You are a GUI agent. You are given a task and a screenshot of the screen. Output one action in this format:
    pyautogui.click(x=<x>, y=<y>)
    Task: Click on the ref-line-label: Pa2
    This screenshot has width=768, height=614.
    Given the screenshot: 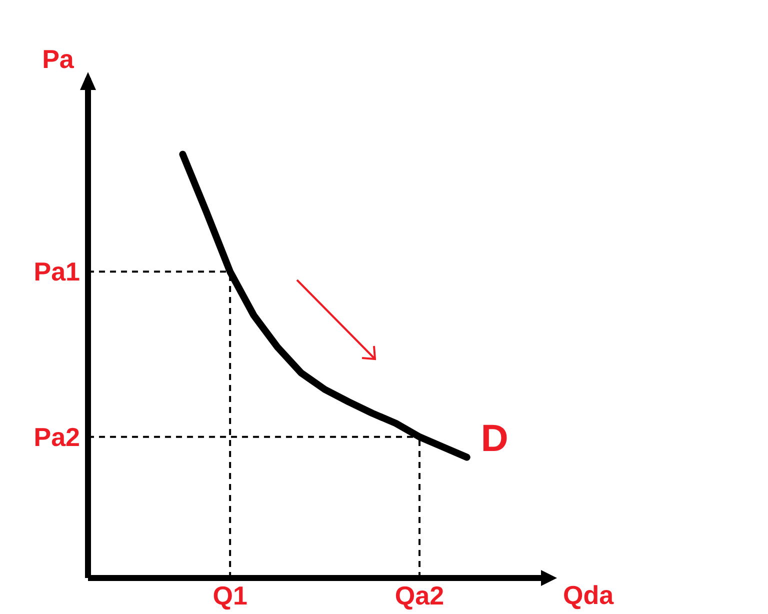 What is the action you would take?
    pyautogui.click(x=57, y=437)
    